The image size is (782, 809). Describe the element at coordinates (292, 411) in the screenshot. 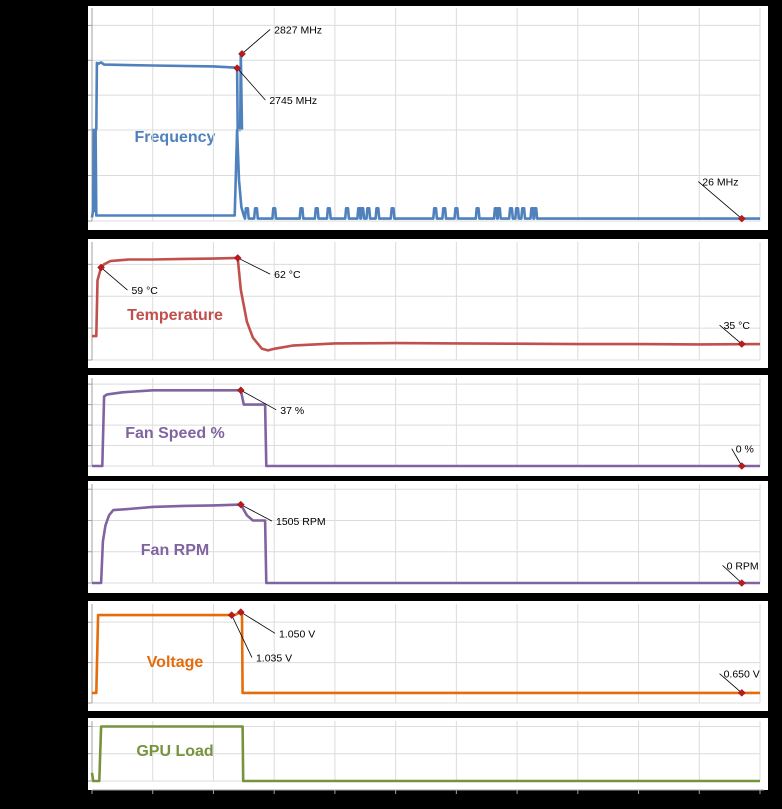

I see `annotation-label: 37 %` at that location.